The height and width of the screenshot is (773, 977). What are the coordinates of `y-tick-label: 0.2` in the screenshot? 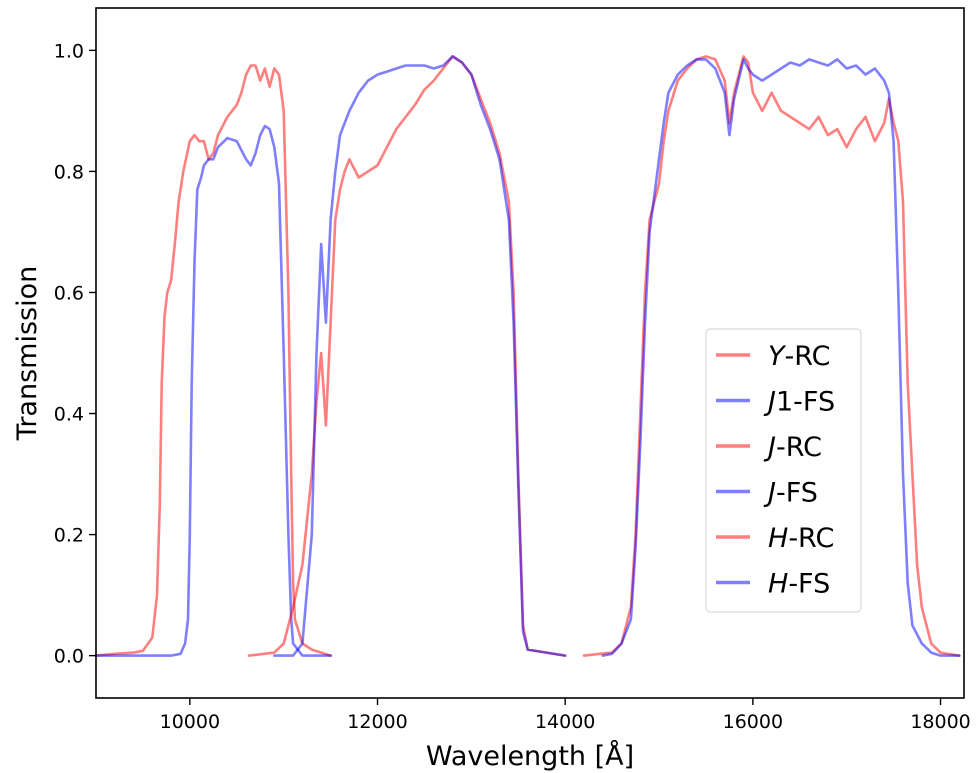 It's located at (69, 536).